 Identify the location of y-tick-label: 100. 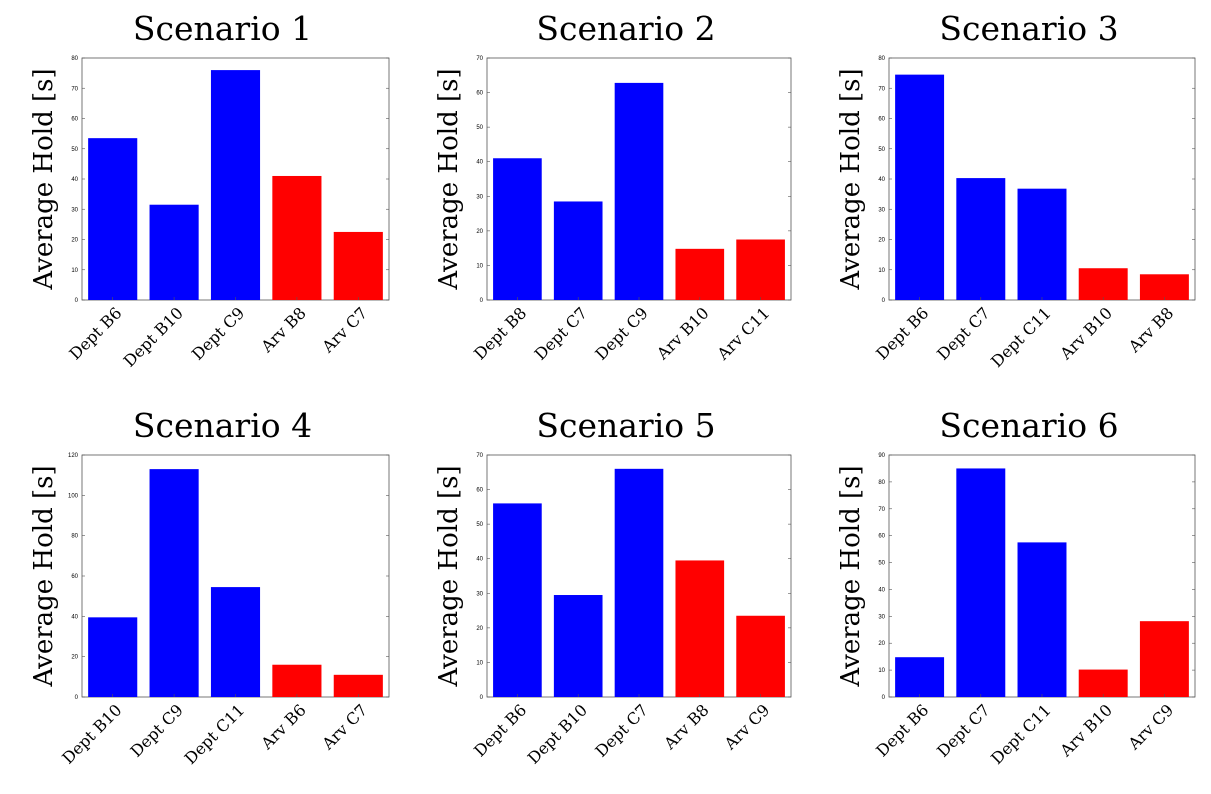
(73, 496).